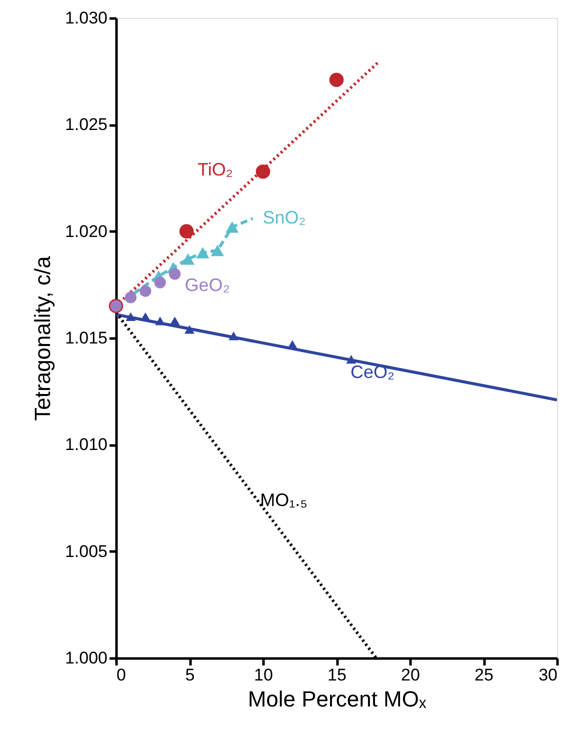  I want to click on x-tick-label: 5, so click(190, 675).